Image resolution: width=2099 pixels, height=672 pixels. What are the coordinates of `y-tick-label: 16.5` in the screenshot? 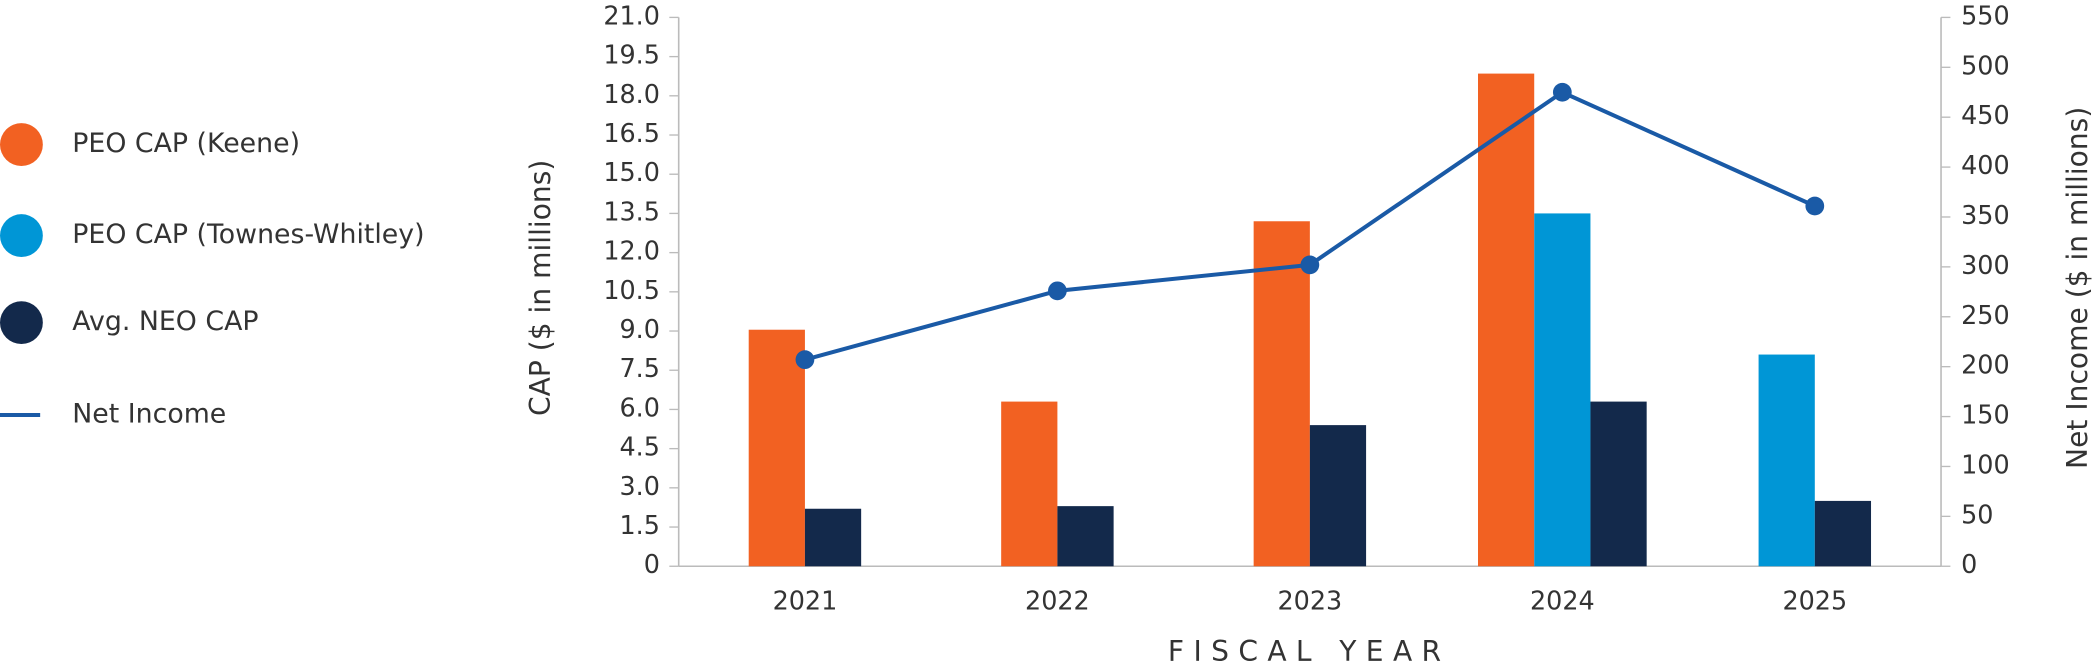 It's located at (631, 133).